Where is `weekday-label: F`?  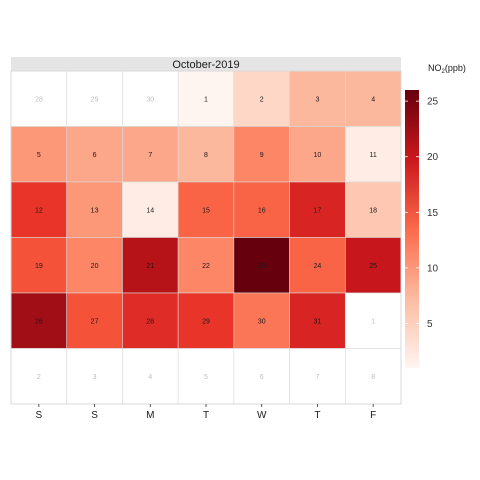 weekday-label: F is located at coordinates (373, 415).